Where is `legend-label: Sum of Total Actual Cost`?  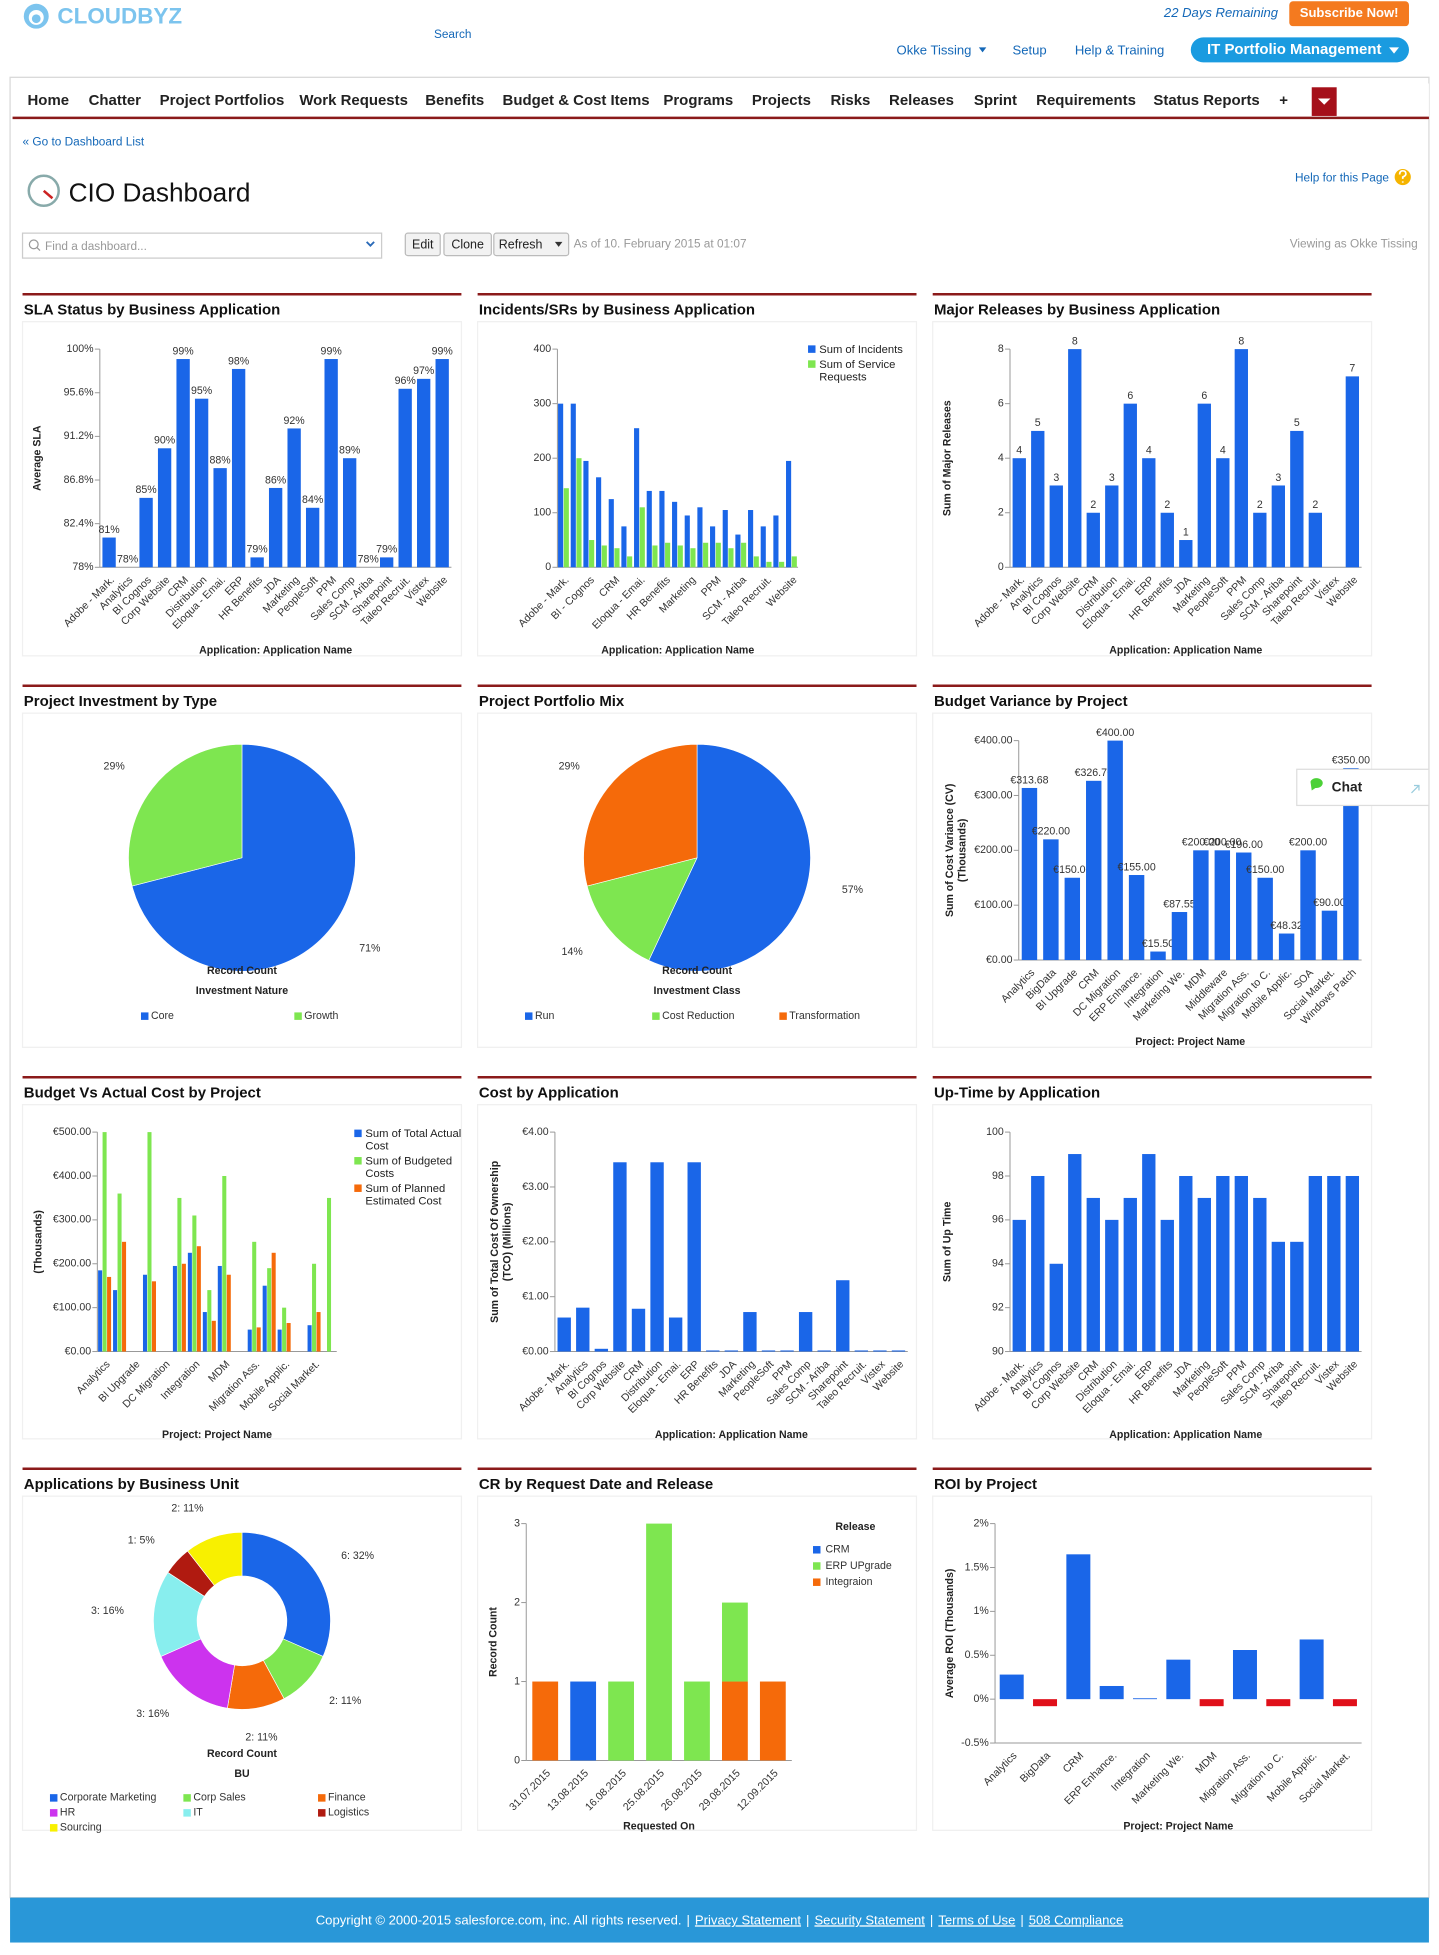
legend-label: Sum of Total Actual Cost is located at coordinates (413, 1140).